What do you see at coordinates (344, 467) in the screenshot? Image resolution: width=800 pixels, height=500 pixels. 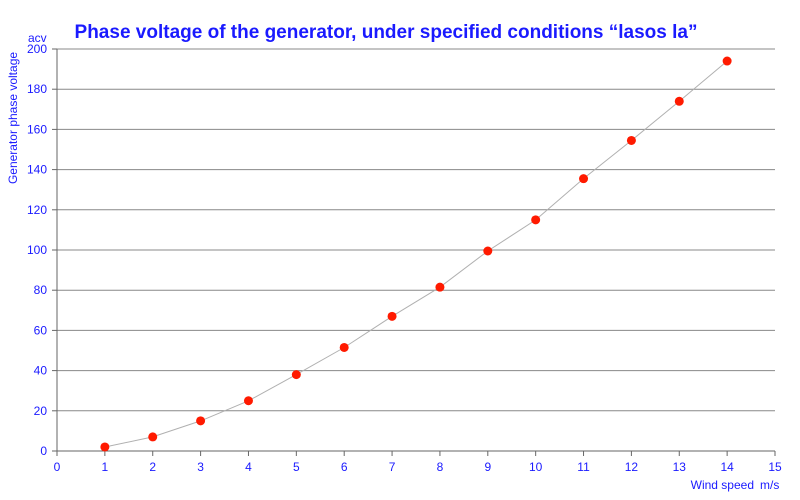 I see `x-tick-label: 6` at bounding box center [344, 467].